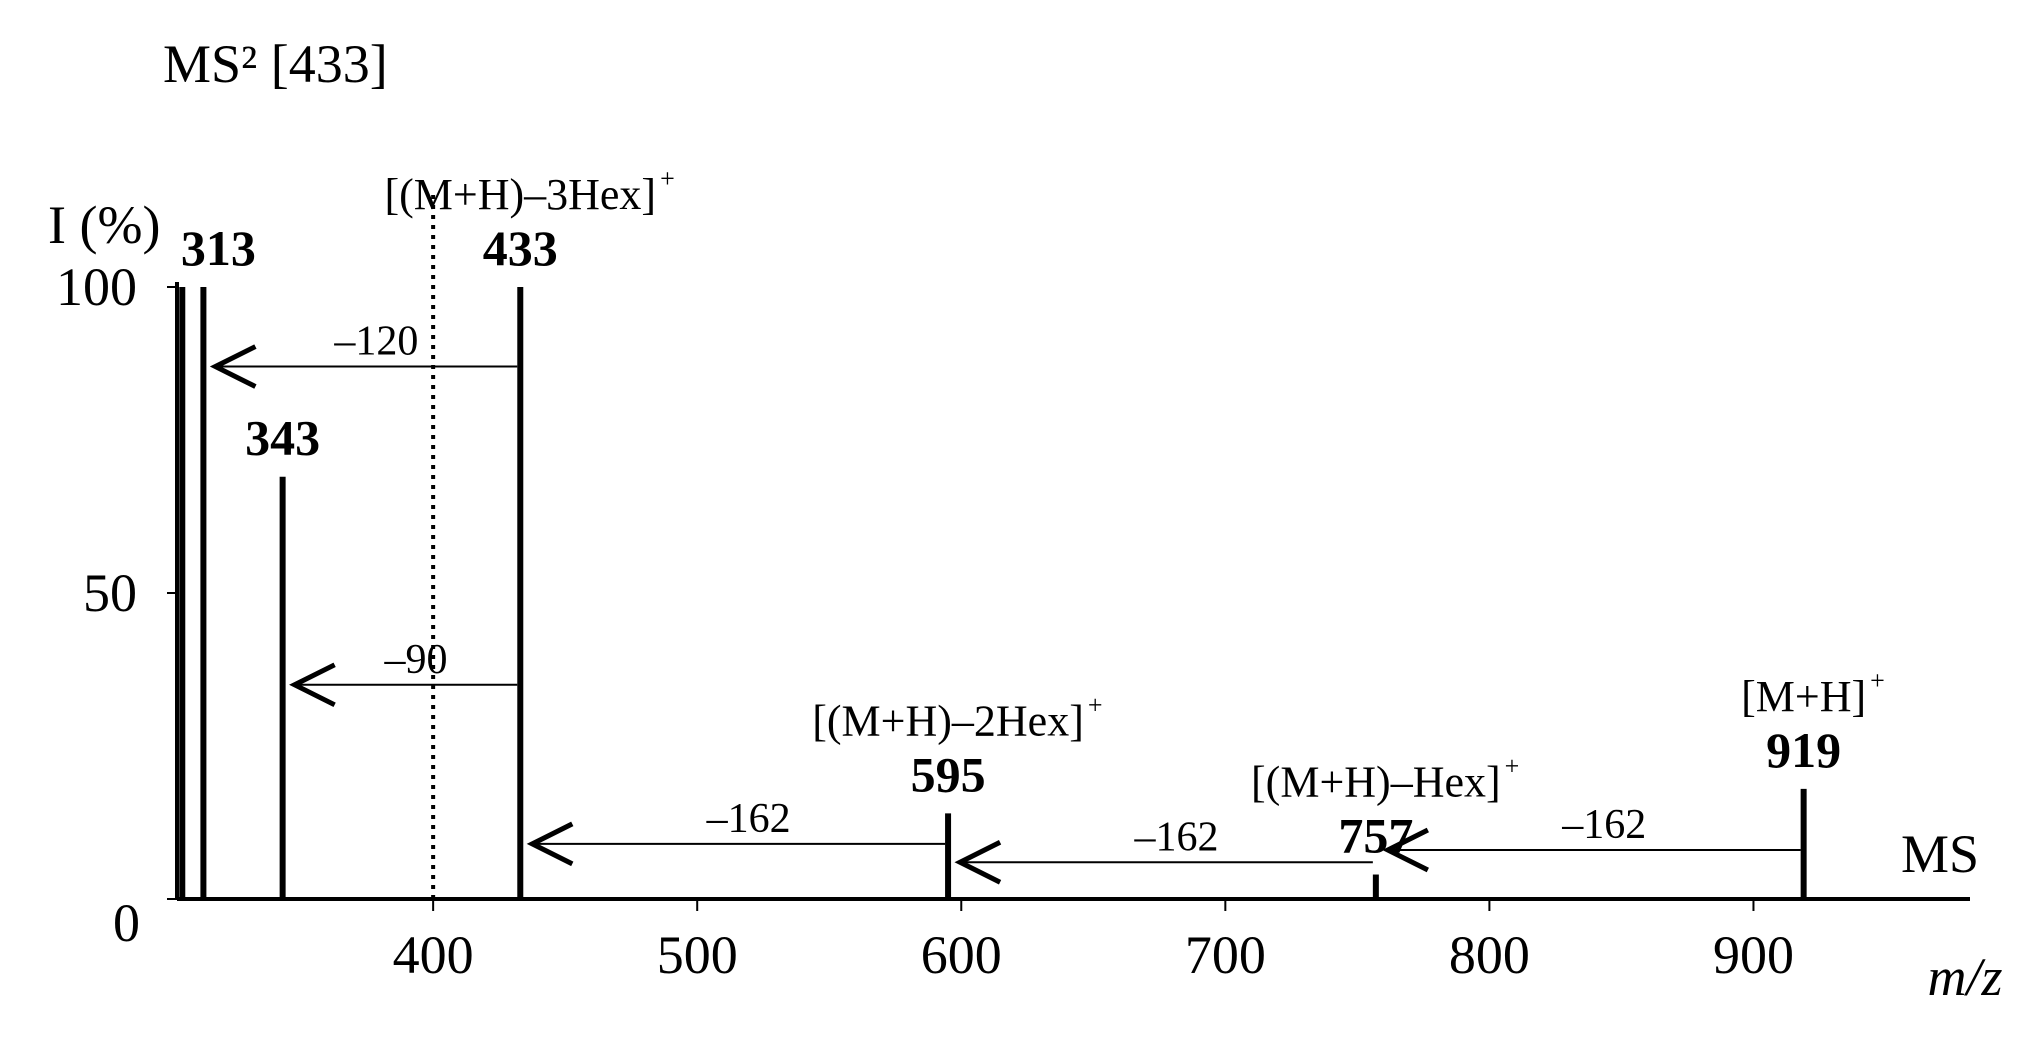 The height and width of the screenshot is (1045, 2043). What do you see at coordinates (1940, 854) in the screenshot?
I see `region-label: MS` at bounding box center [1940, 854].